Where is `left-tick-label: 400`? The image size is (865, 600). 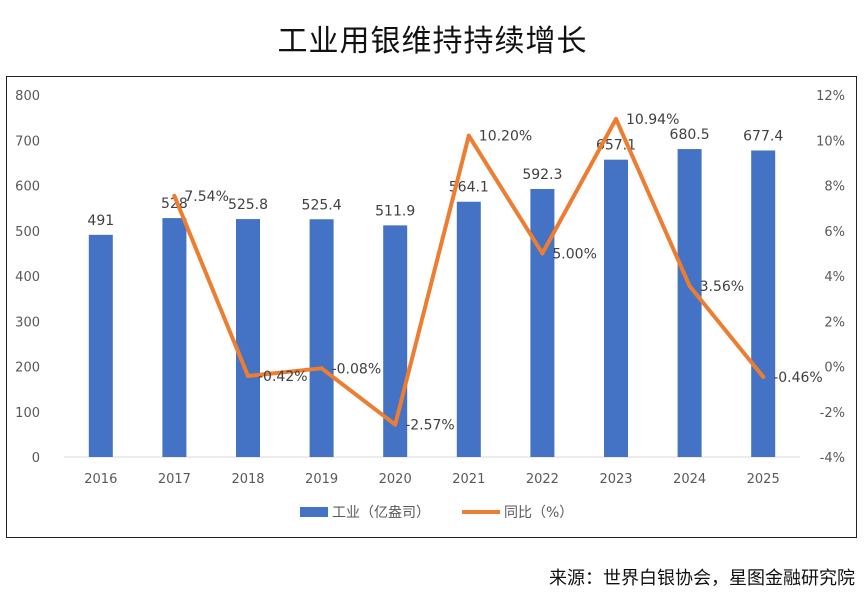 left-tick-label: 400 is located at coordinates (27, 277).